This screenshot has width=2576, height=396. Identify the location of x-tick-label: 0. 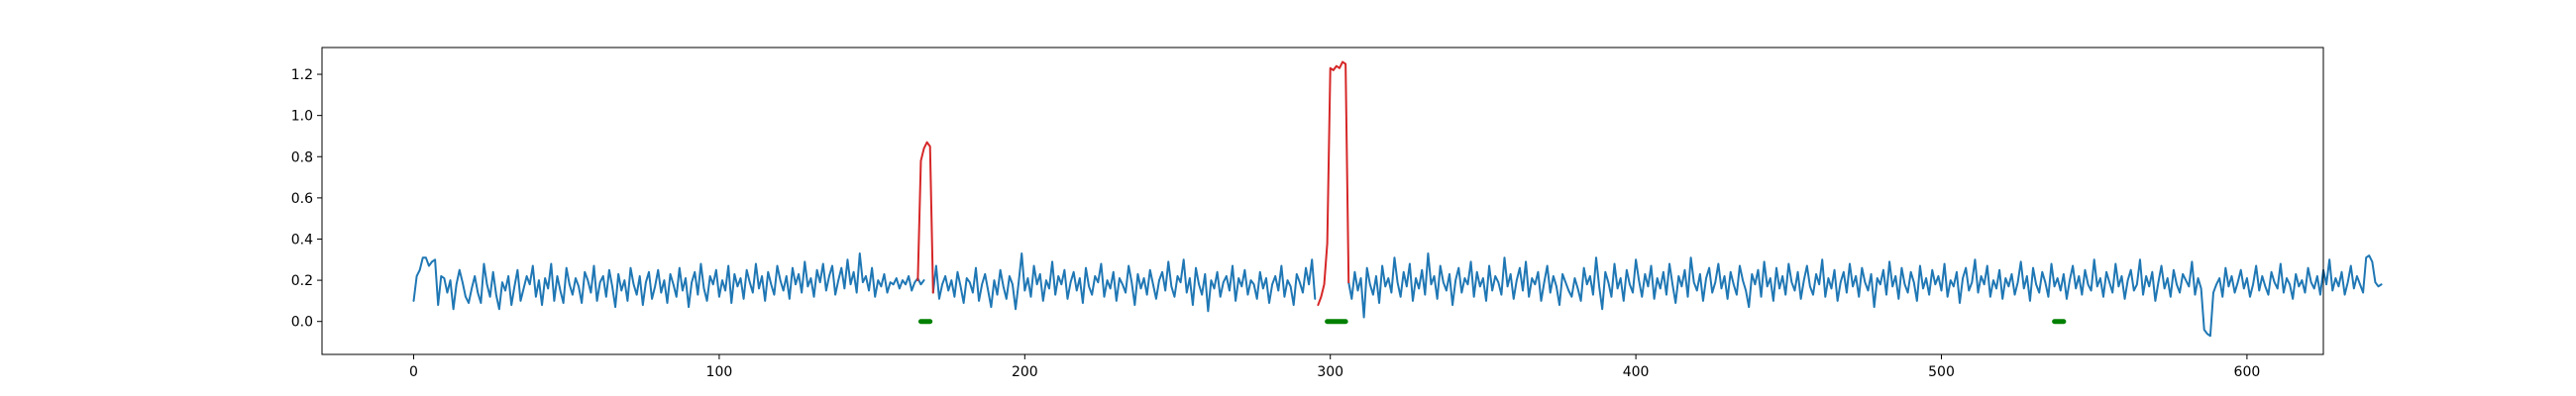
(413, 372).